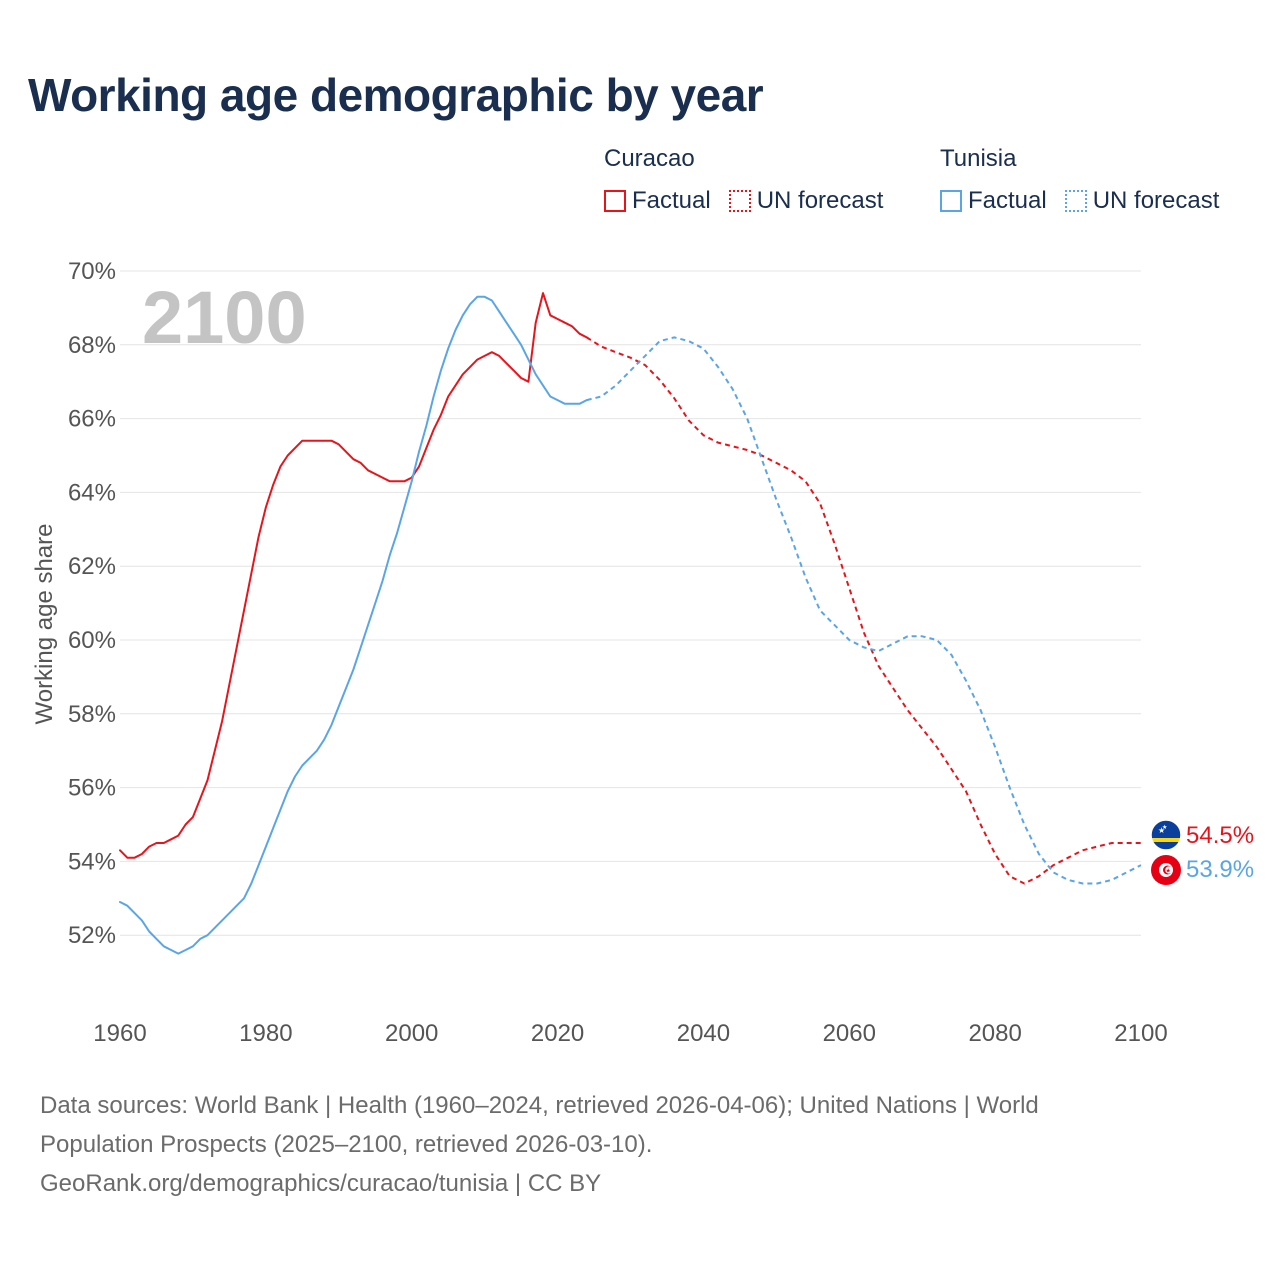 Image resolution: width=1280 pixels, height=1280 pixels. I want to click on curacao-end-value-label: 54.5%, so click(1220, 835).